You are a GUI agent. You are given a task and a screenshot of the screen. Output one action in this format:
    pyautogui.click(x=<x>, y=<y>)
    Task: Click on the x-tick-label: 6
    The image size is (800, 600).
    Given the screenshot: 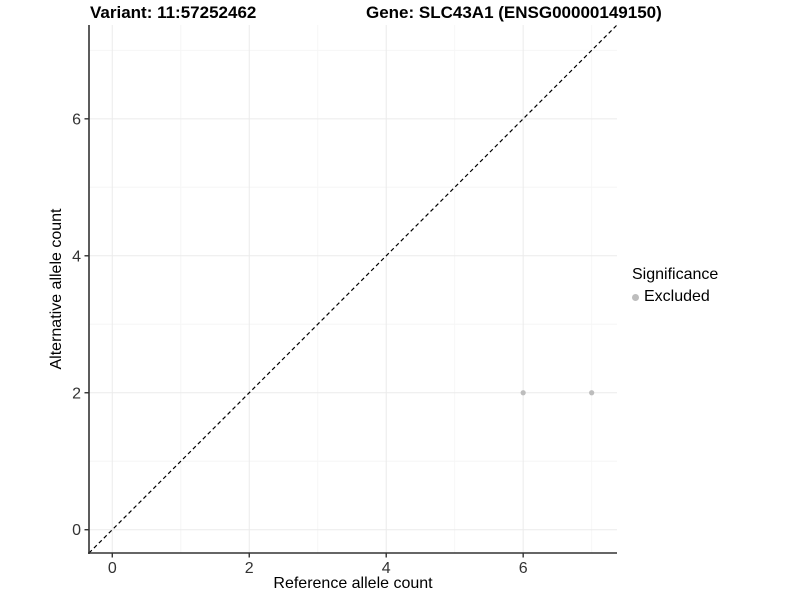 What is the action you would take?
    pyautogui.click(x=523, y=568)
    